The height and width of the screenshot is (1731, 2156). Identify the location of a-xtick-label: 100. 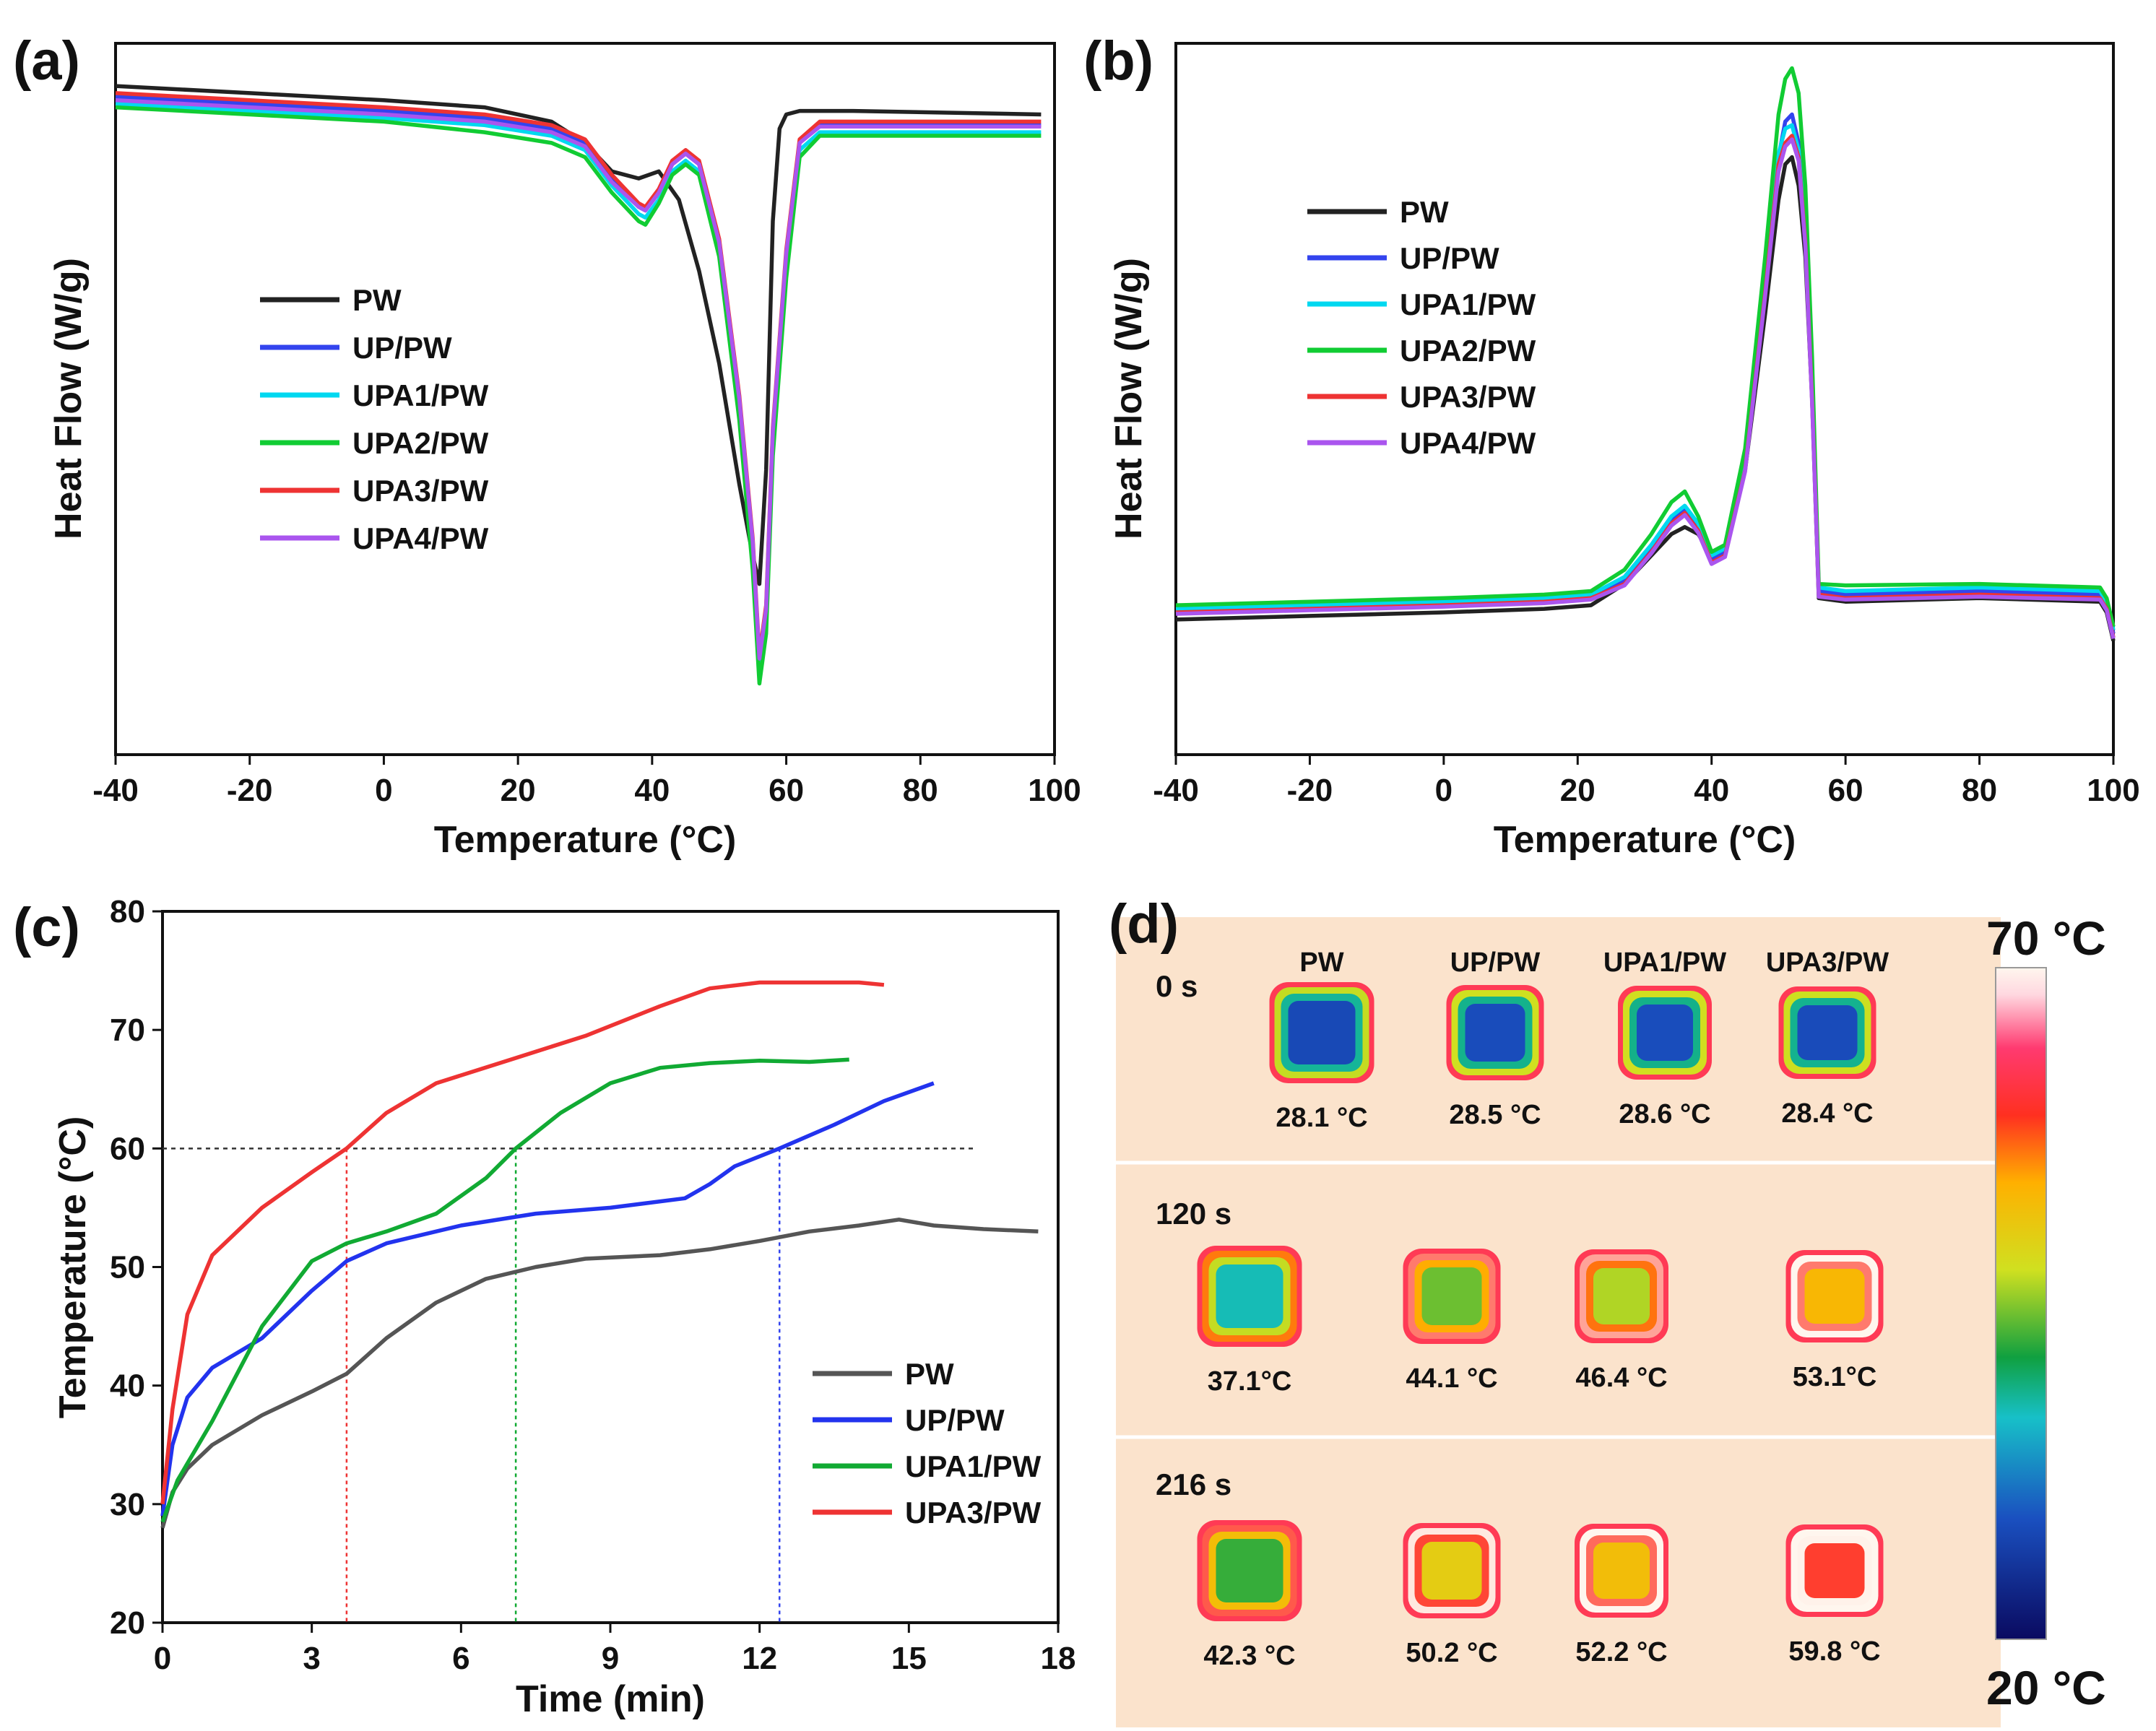
(1054, 790).